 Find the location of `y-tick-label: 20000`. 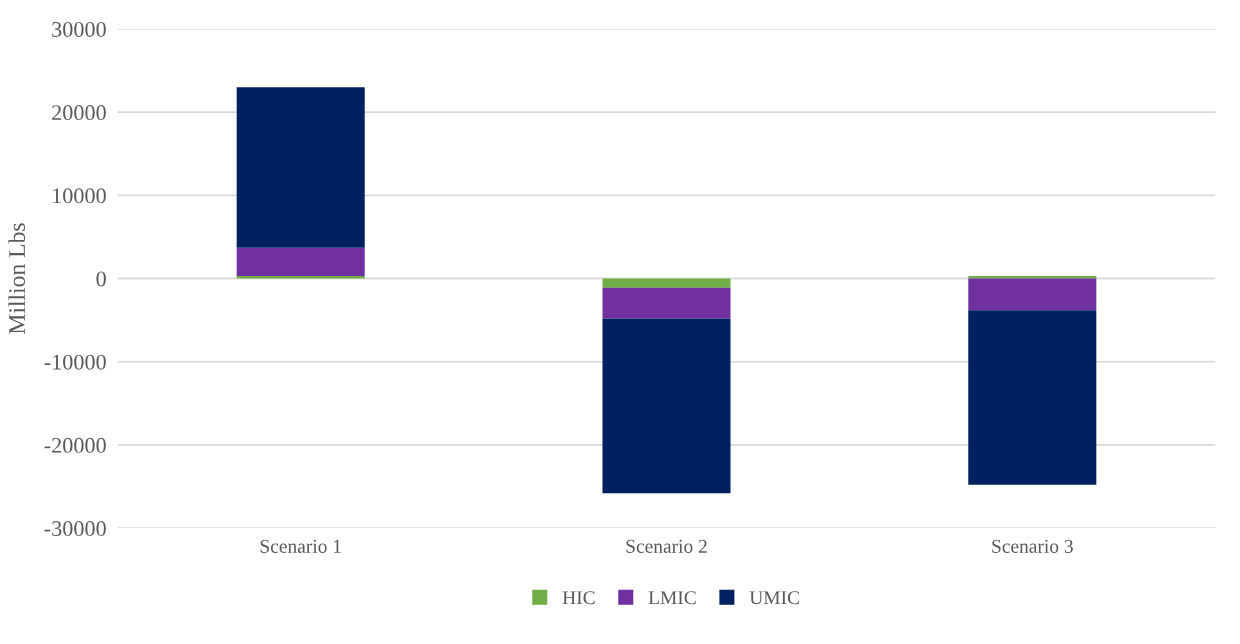

y-tick-label: 20000 is located at coordinates (79, 113).